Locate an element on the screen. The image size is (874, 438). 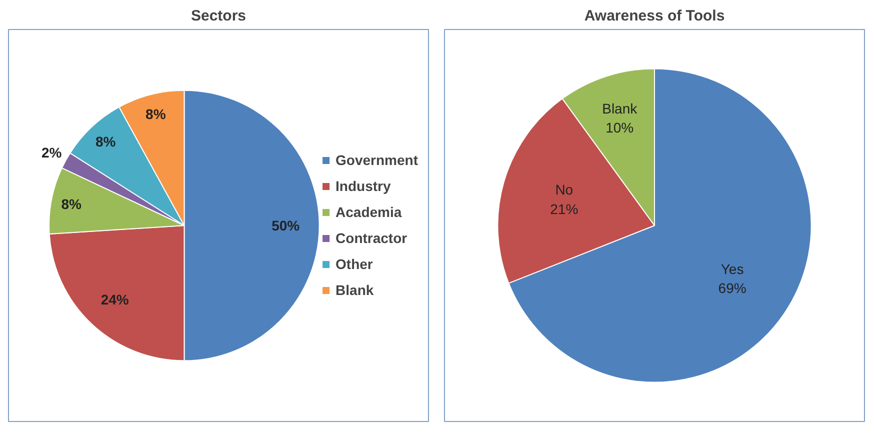
legend-label: Academia is located at coordinates (369, 212).